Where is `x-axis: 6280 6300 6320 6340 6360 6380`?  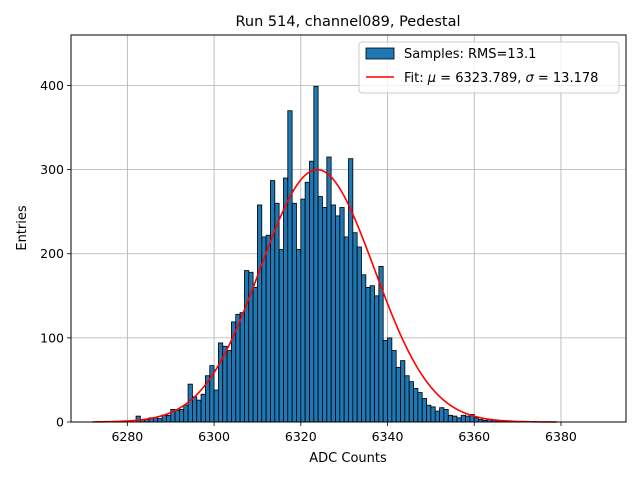
x-axis: 6280 6300 6320 6340 6360 6380 is located at coordinates (344, 433).